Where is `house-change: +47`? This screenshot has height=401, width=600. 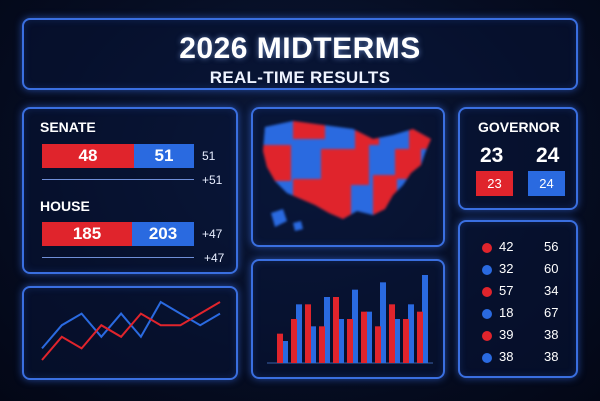 house-change: +47 is located at coordinates (214, 258).